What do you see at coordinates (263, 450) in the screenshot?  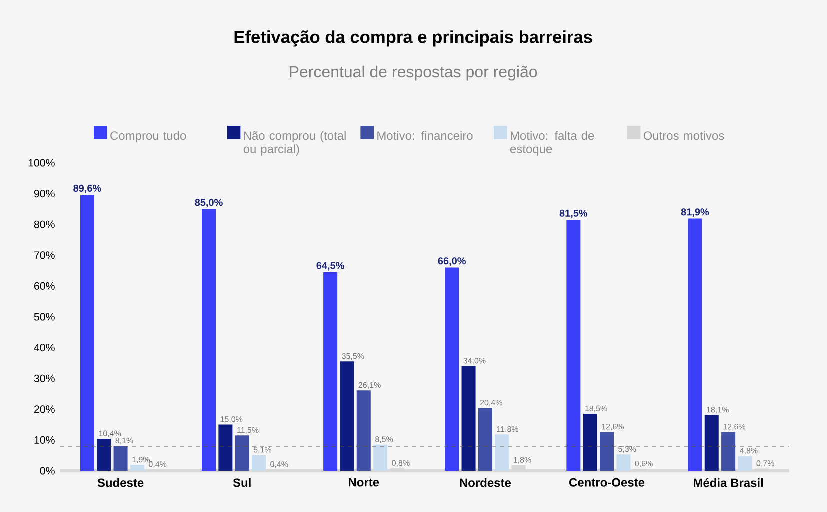 I see `data-label: 5,1%` at bounding box center [263, 450].